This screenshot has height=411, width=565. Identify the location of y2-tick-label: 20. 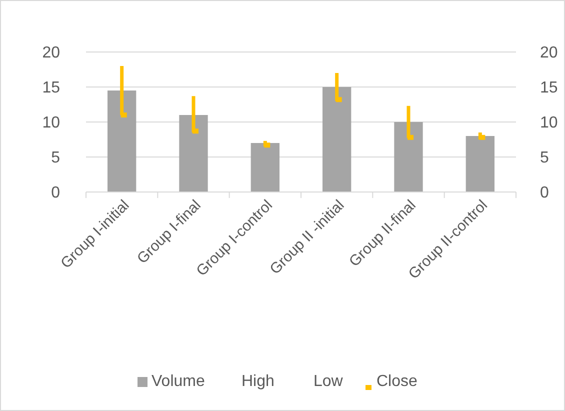
(549, 53).